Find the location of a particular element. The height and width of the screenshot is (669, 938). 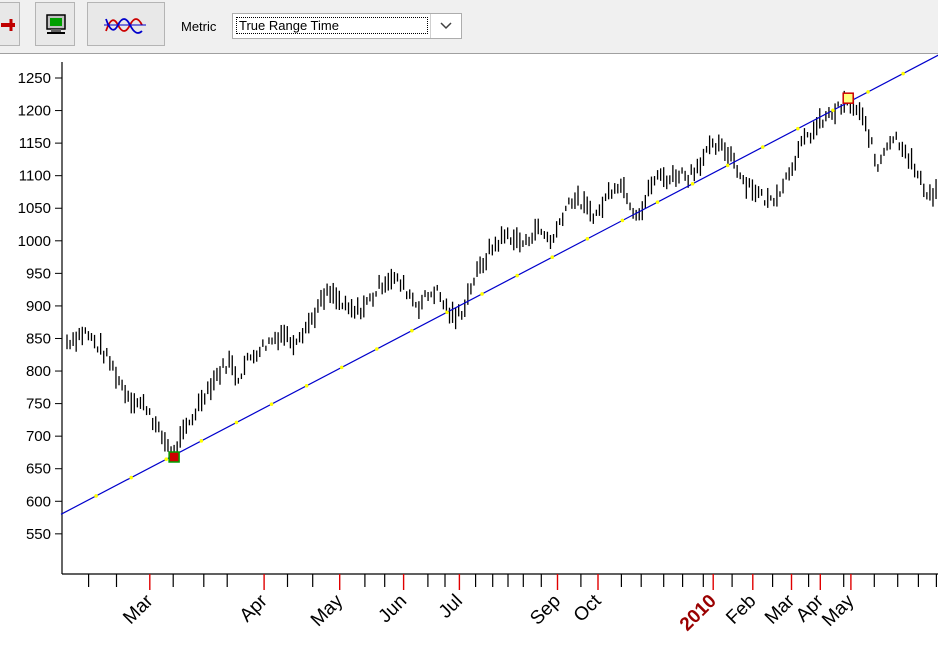

y-tick-label: 550 is located at coordinates (38, 534).